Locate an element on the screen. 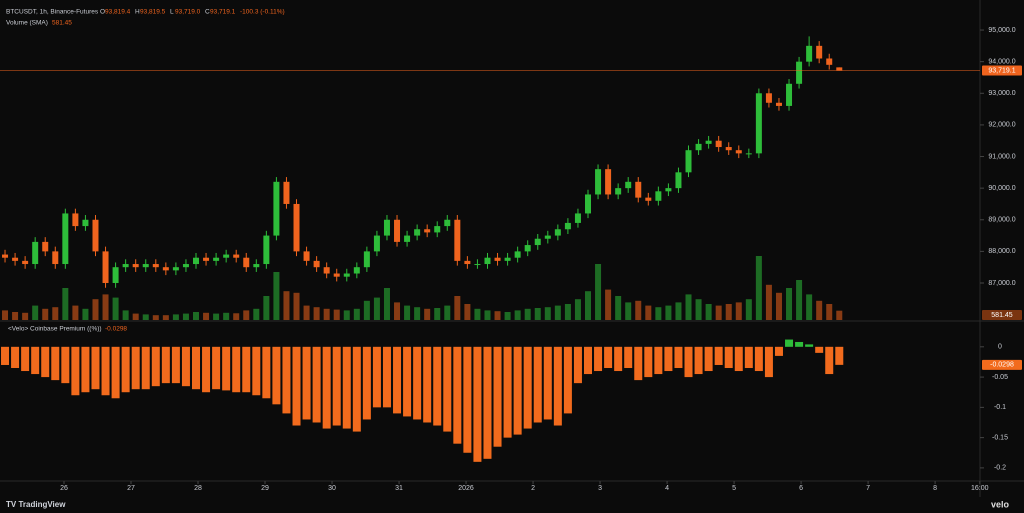 This screenshot has height=513, width=1024. price-tag is located at coordinates (1002, 70).